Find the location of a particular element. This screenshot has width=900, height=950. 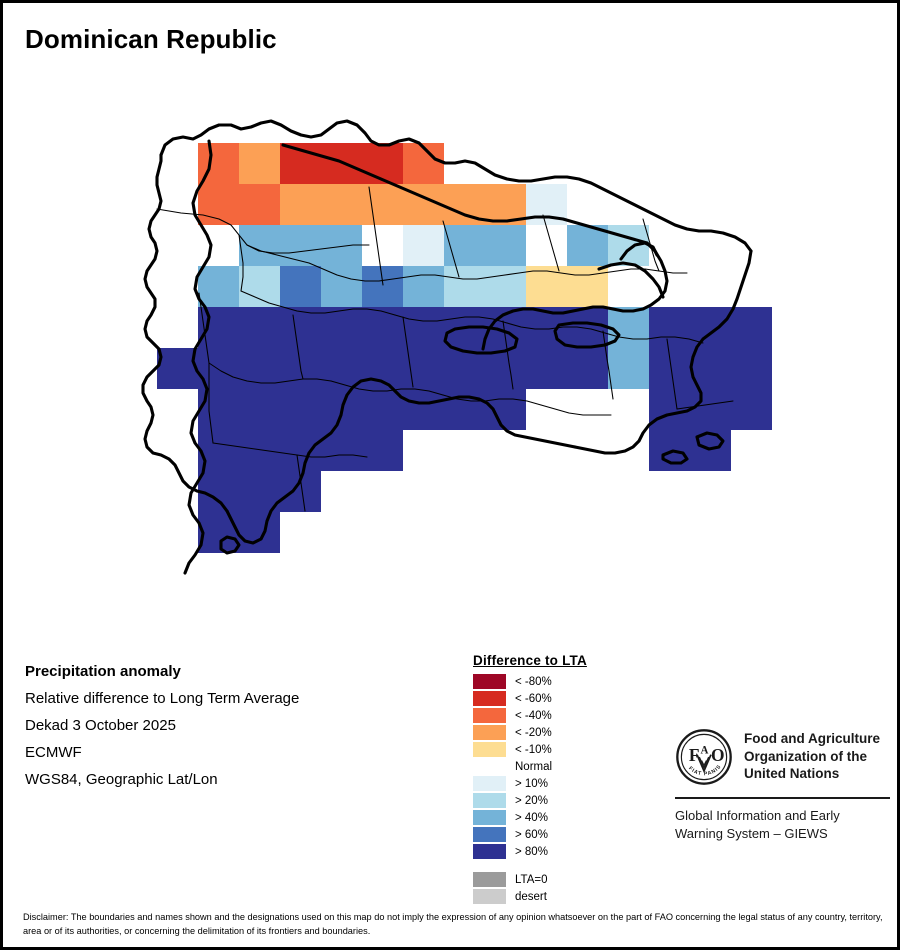

legend-extra-row-0: LTA=0 is located at coordinates (568, 879).